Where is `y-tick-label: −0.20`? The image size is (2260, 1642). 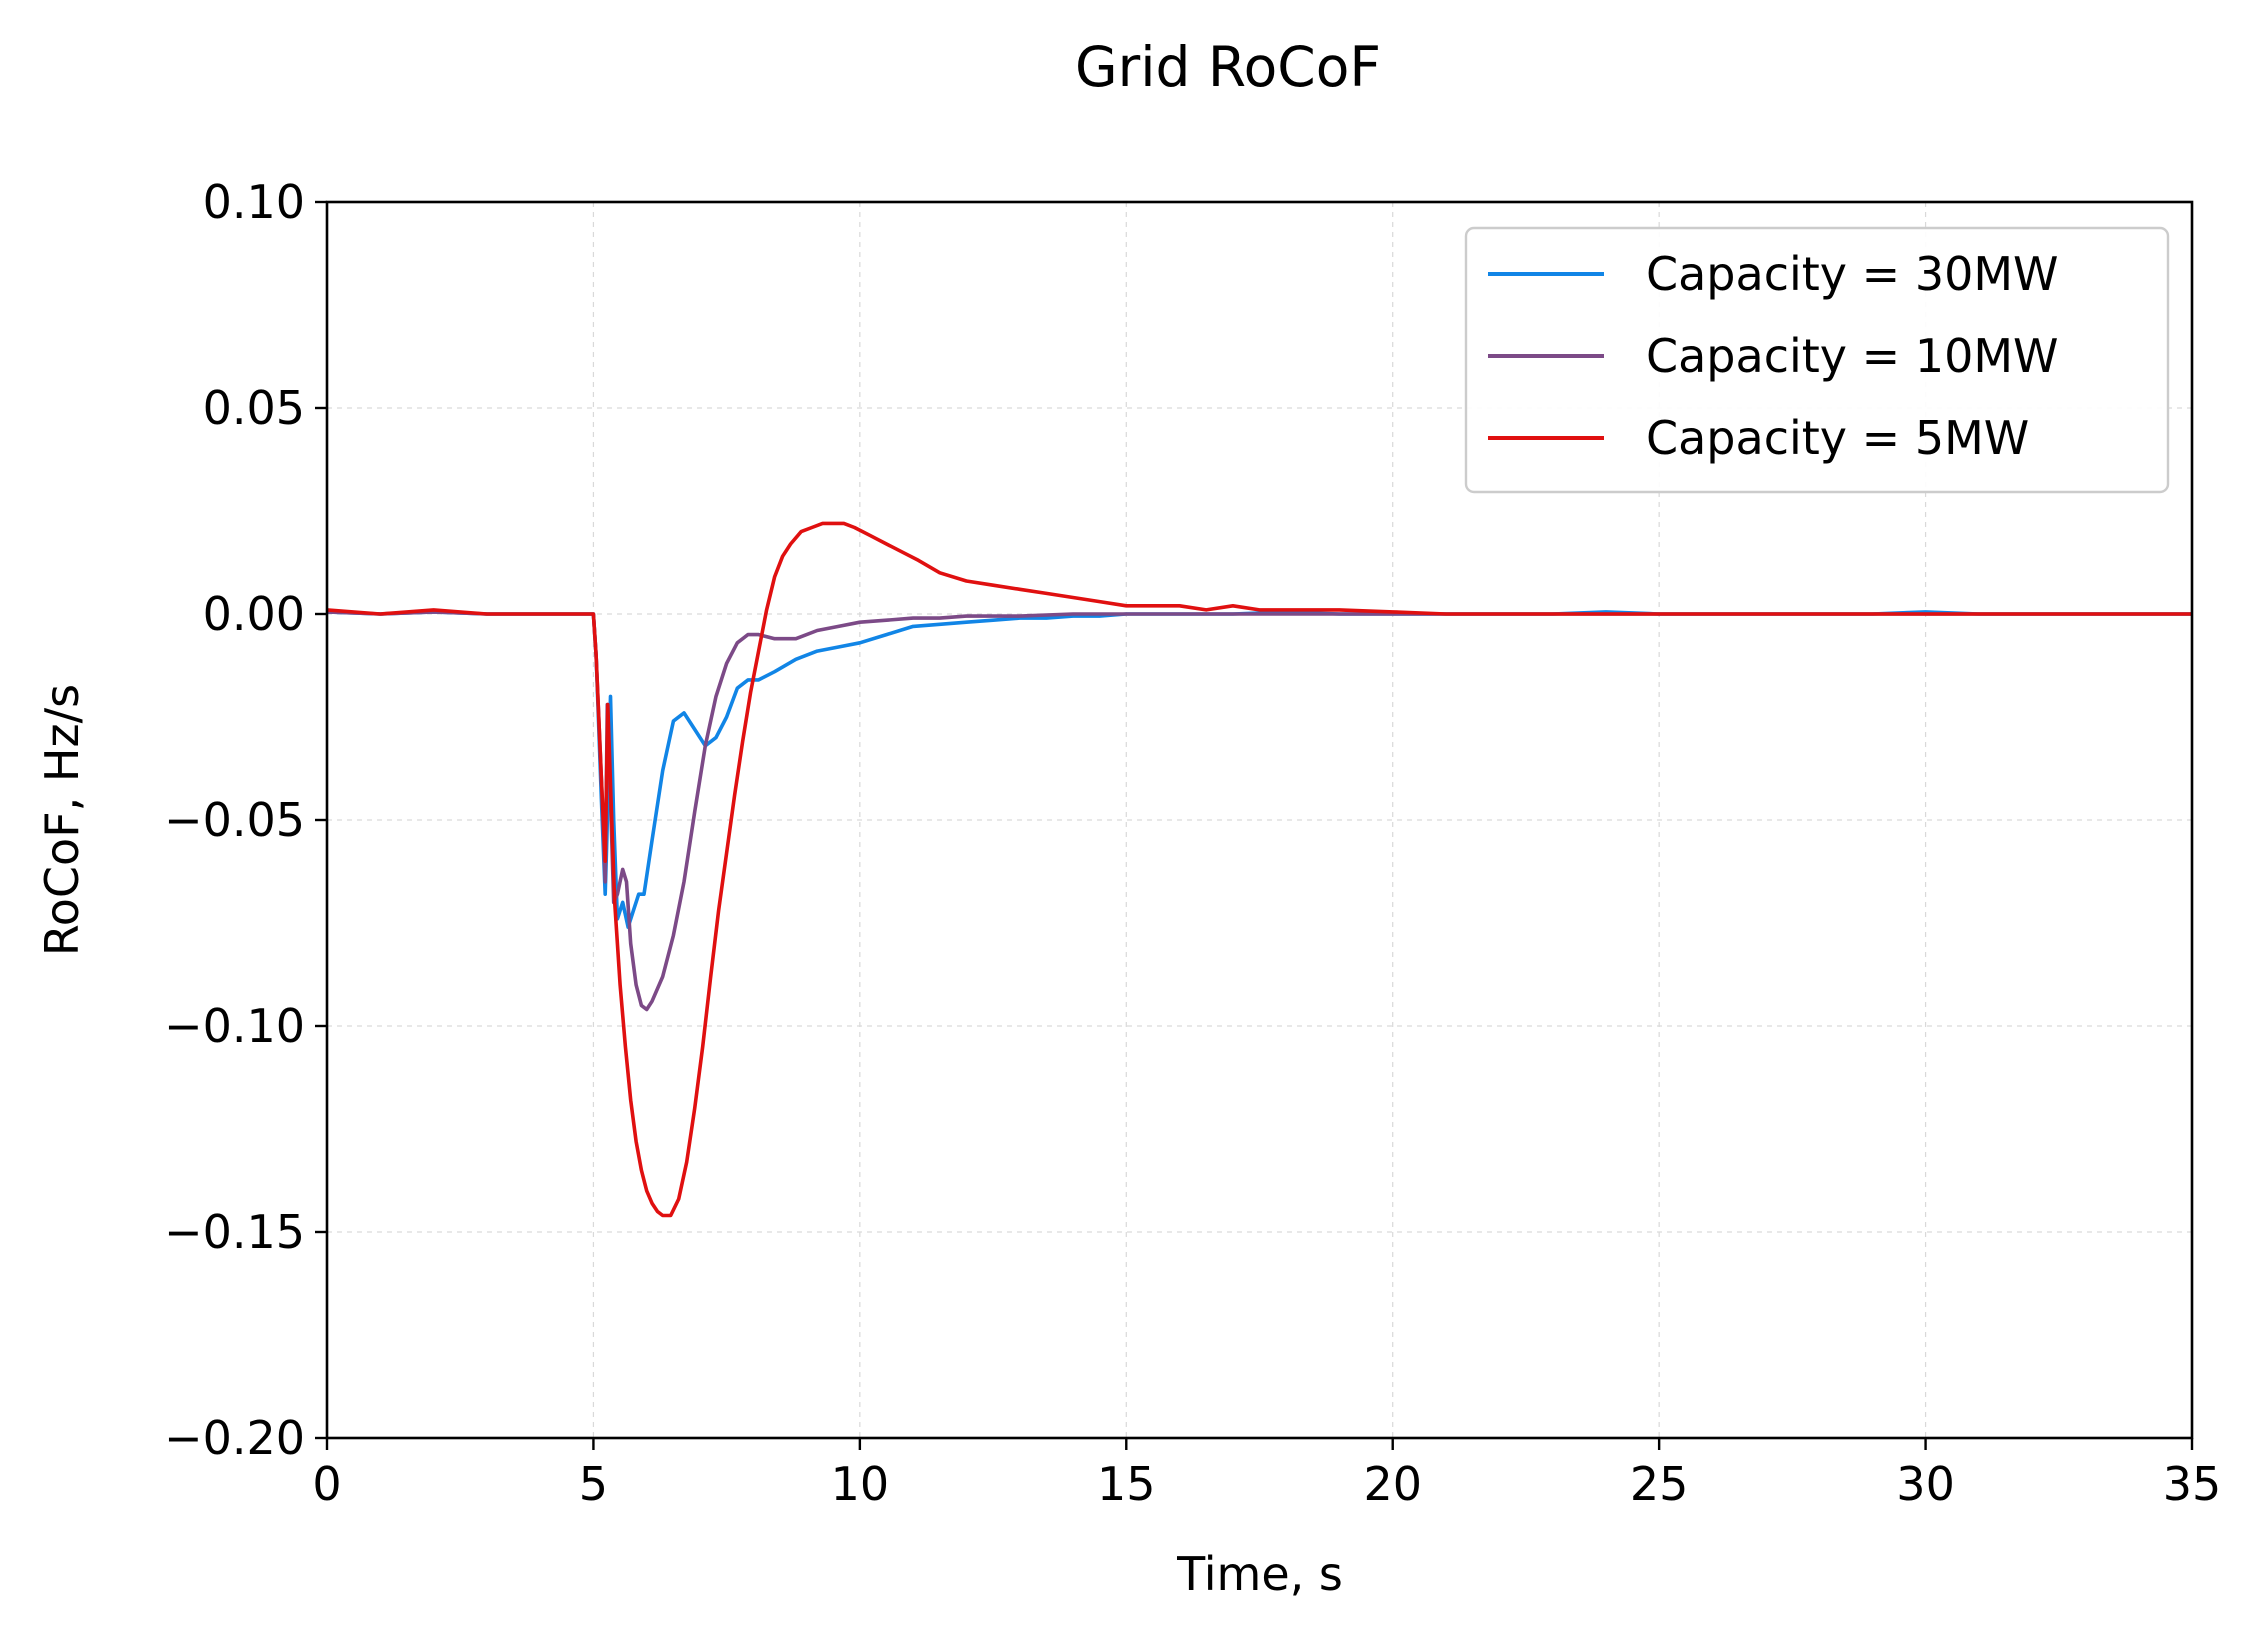 y-tick-label: −0.20 is located at coordinates (234, 1438).